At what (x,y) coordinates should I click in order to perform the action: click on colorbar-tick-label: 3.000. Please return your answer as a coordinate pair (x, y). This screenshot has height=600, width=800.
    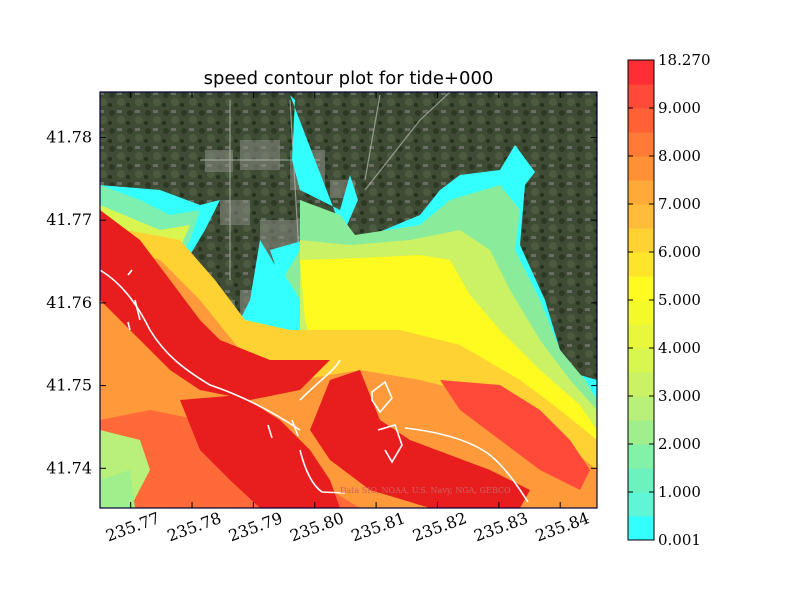
    Looking at the image, I should click on (679, 396).